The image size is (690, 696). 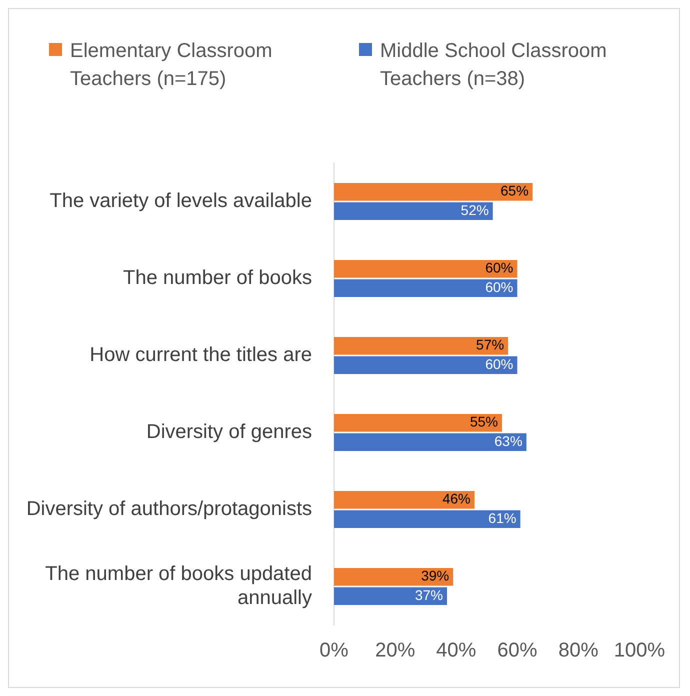 I want to click on data-label: 46%, so click(x=456, y=498).